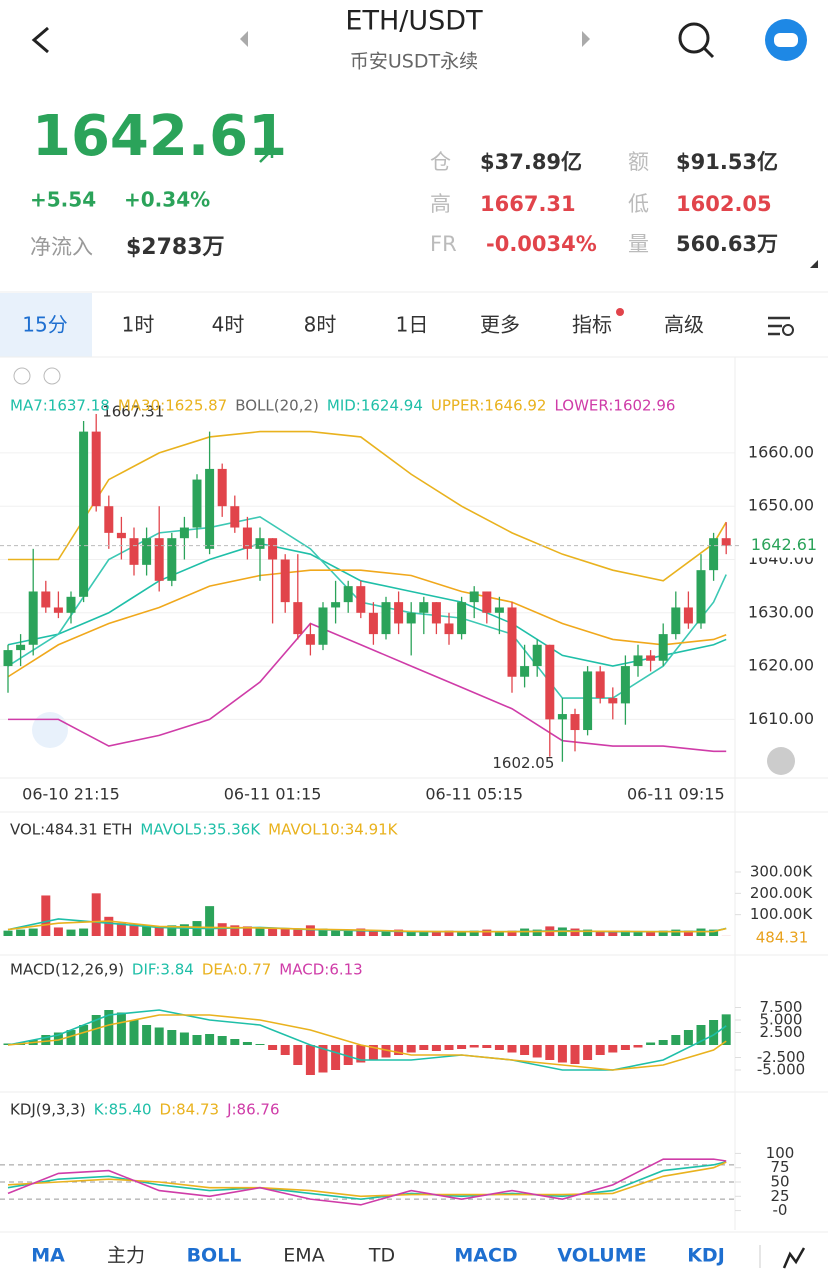  Describe the element at coordinates (236, 970) in the screenshot. I see `legend-text: DEA:0.77` at that location.